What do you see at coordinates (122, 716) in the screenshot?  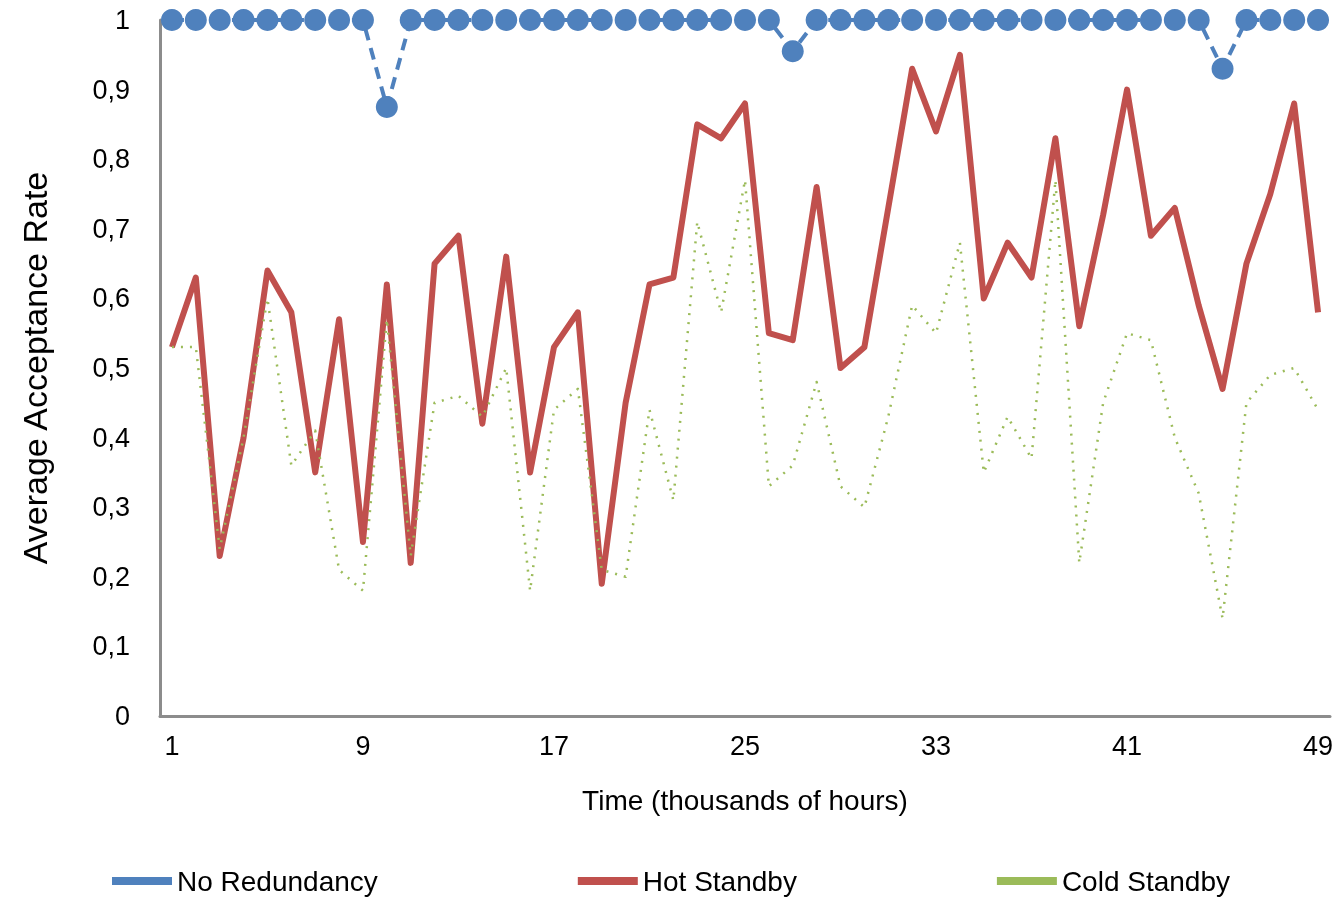 I see `y-tick-label: 0` at bounding box center [122, 716].